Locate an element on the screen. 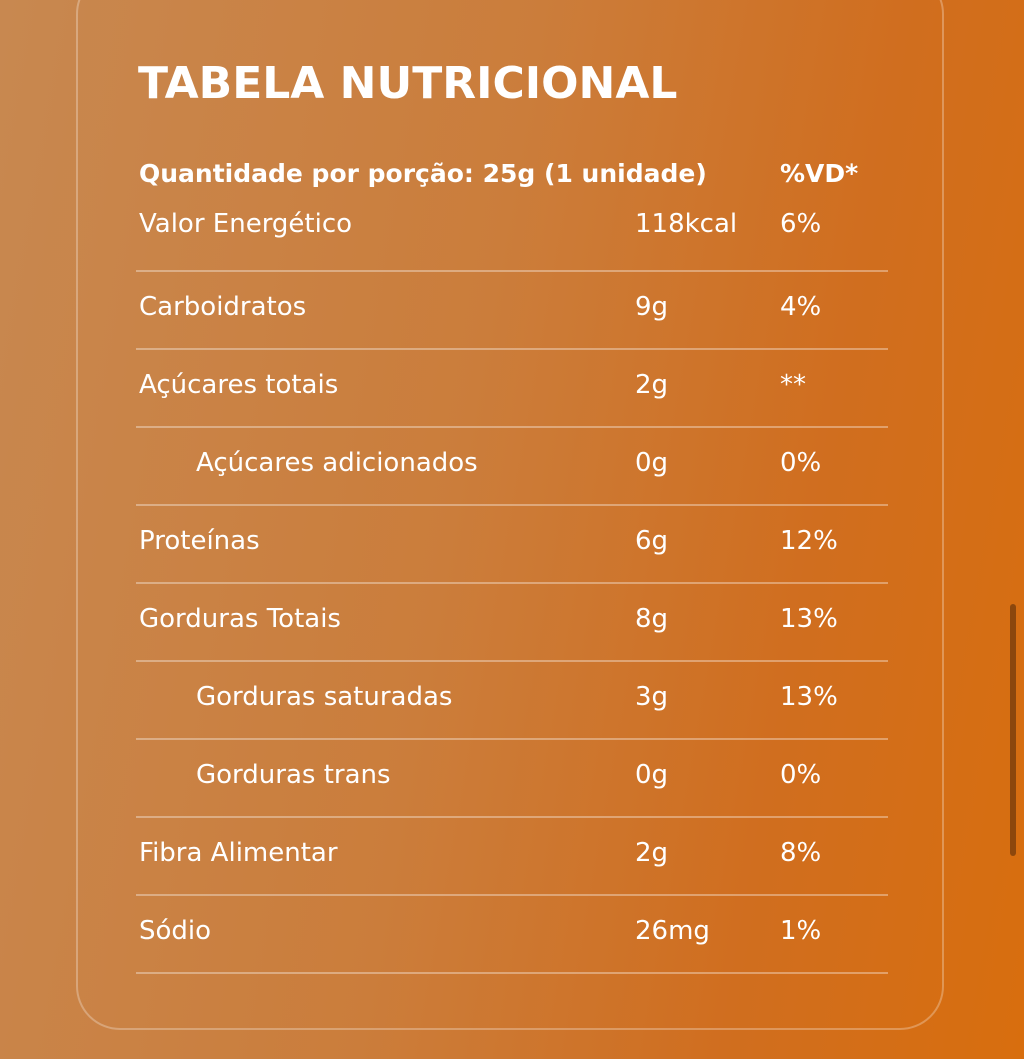  nutrient-quantity: 118kcal is located at coordinates (686, 224).